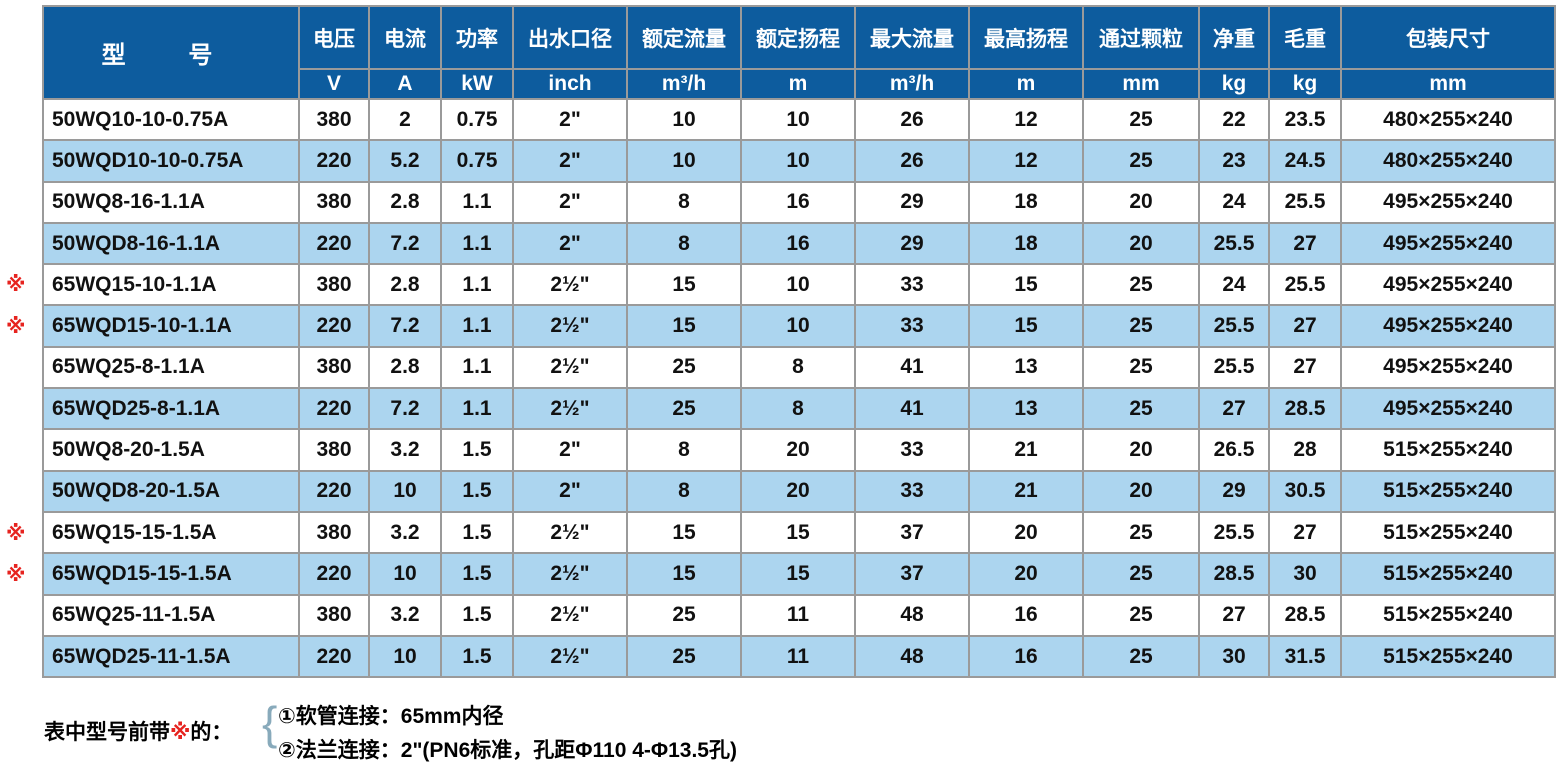 Image resolution: width=1560 pixels, height=770 pixels. What do you see at coordinates (180, 732) in the screenshot?
I see `footnote-mark: ※` at bounding box center [180, 732].